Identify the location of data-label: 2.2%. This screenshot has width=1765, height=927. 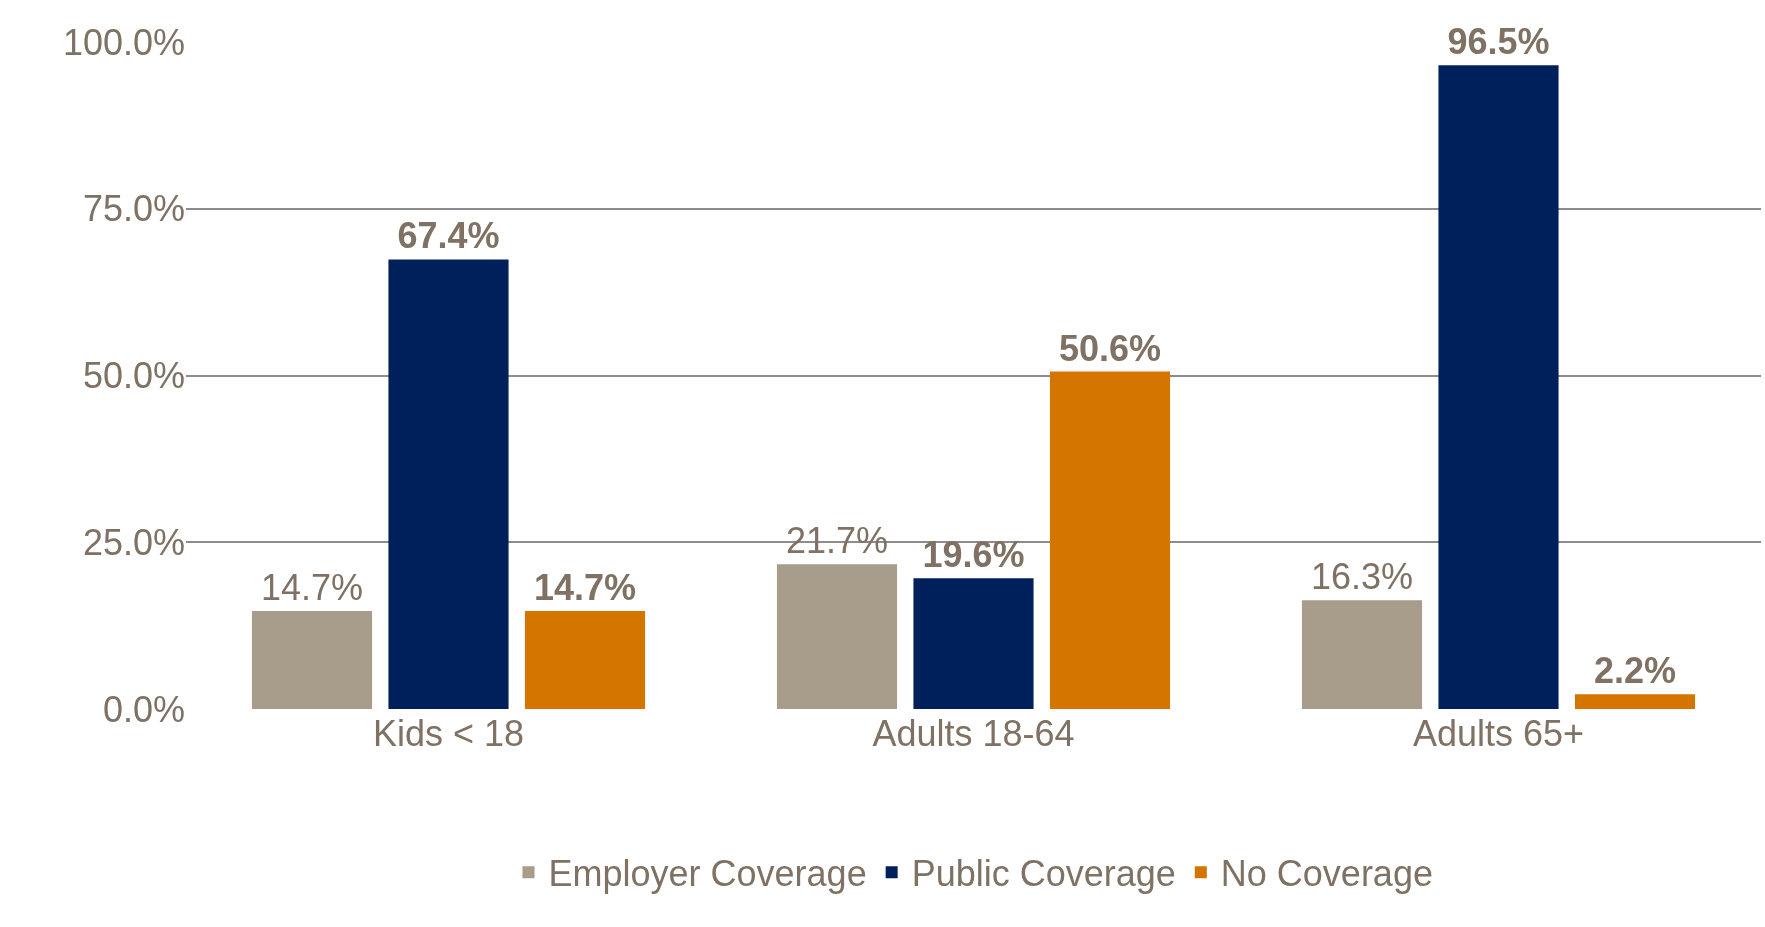
(1635, 671).